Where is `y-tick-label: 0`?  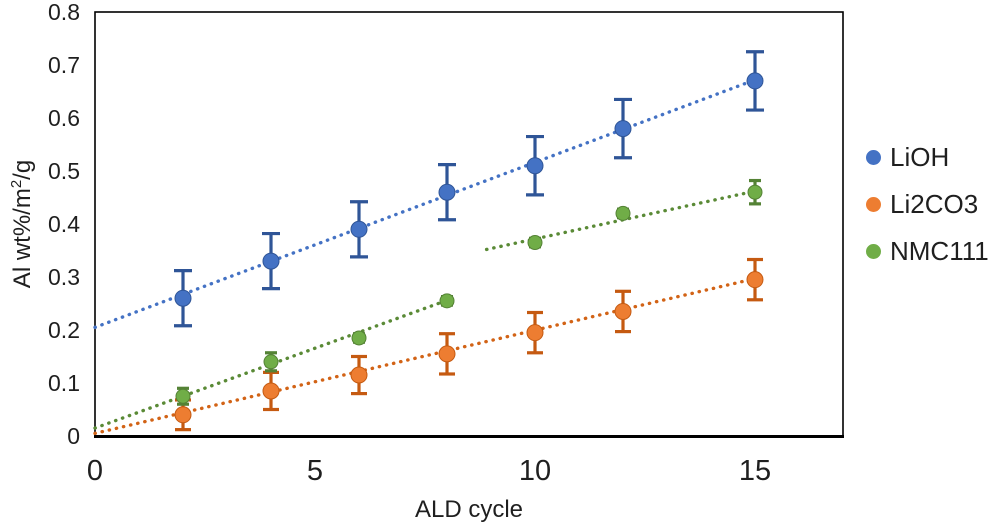
y-tick-label: 0 is located at coordinates (73, 436).